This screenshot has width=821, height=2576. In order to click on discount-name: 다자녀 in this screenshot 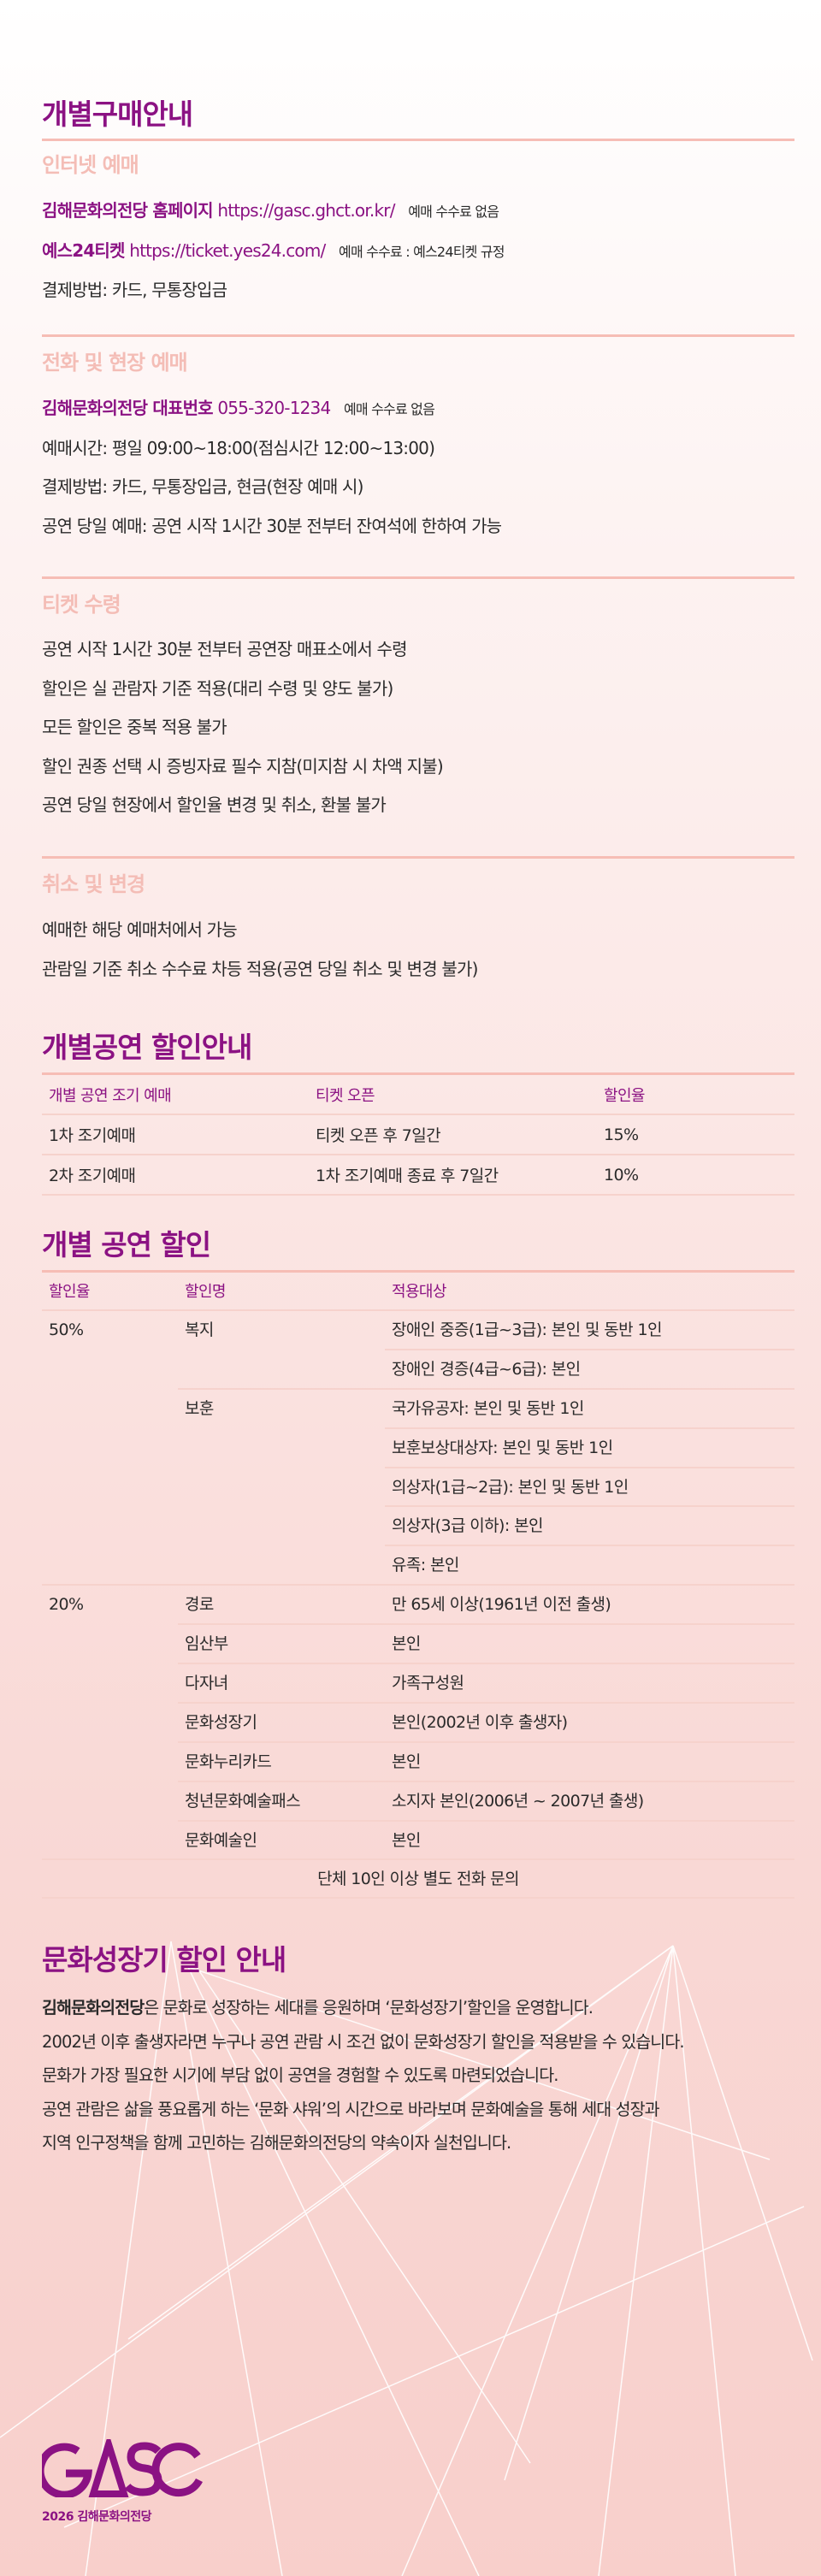, I will do `click(206, 1683)`.